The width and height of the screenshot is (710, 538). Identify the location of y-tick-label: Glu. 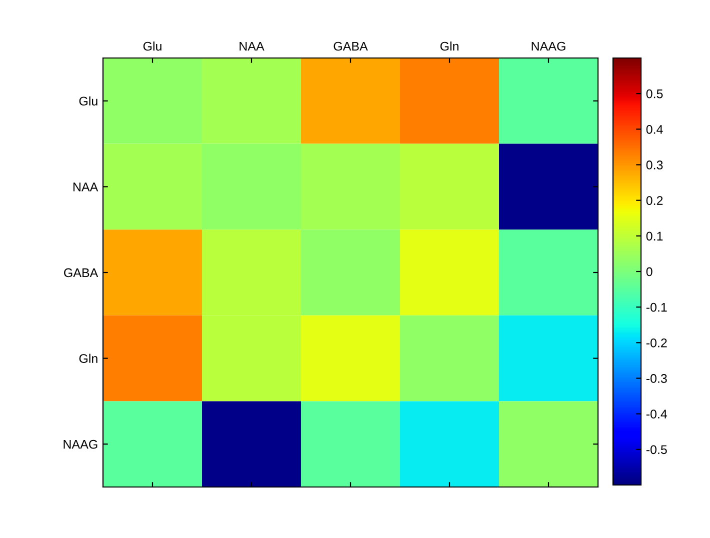
(88, 101).